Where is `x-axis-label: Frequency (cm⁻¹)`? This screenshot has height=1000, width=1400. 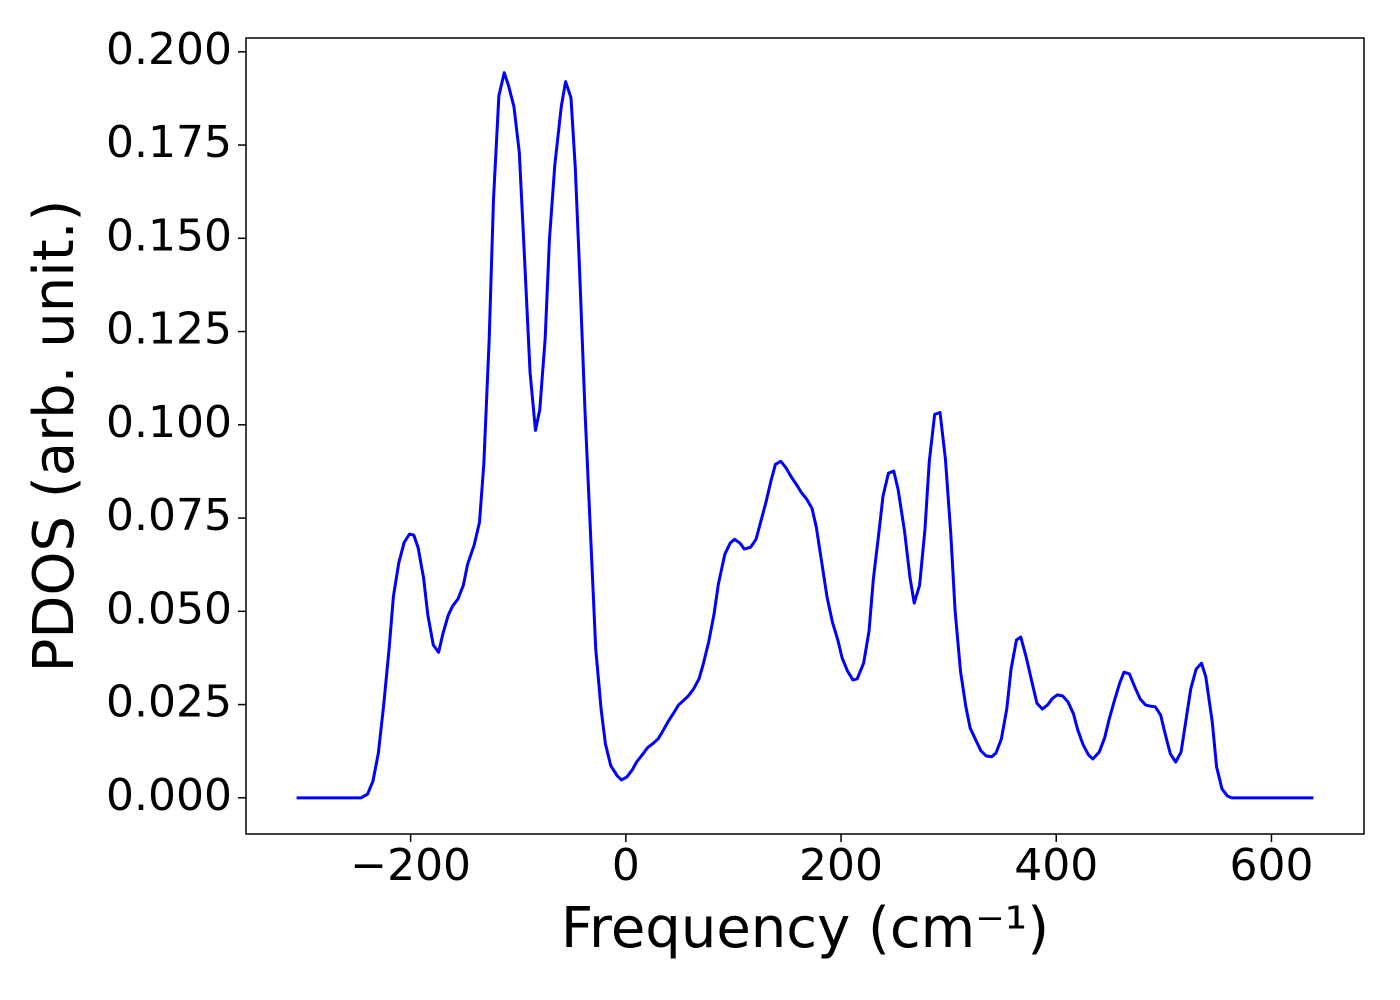 x-axis-label: Frequency (cm⁻¹) is located at coordinates (805, 928).